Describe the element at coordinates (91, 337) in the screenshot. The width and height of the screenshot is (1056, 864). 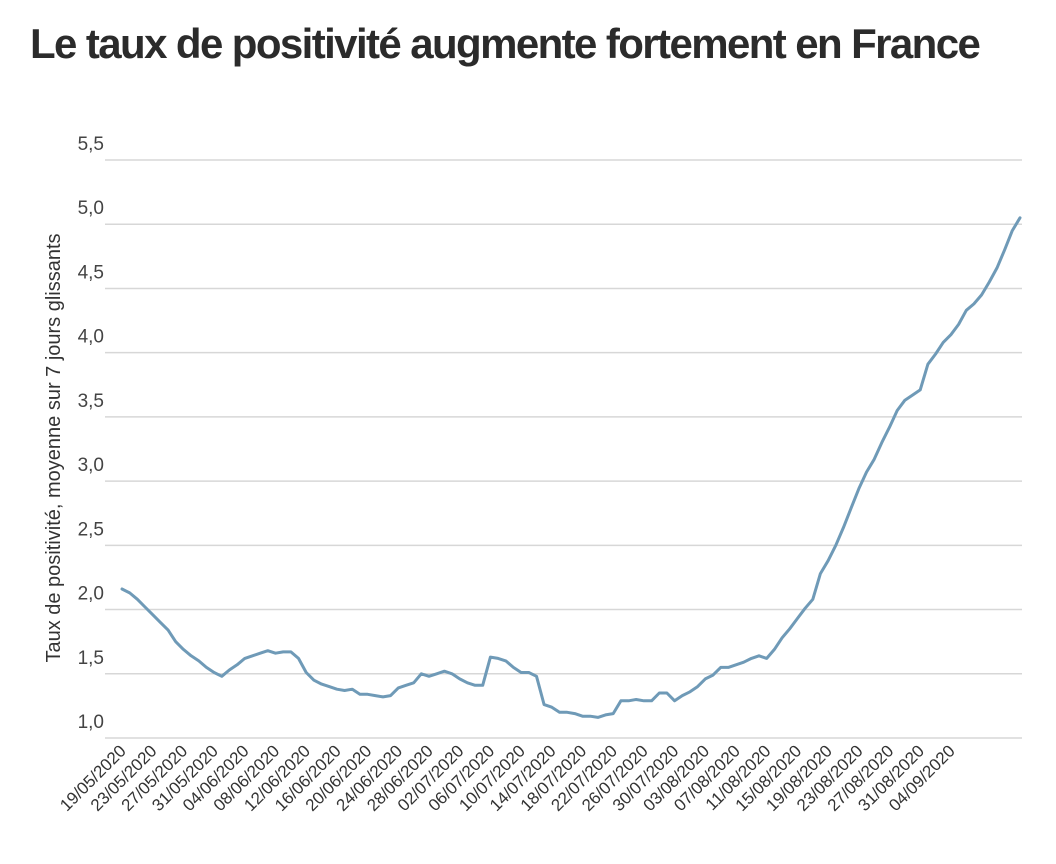
I see `y-tick-label: 4,0` at that location.